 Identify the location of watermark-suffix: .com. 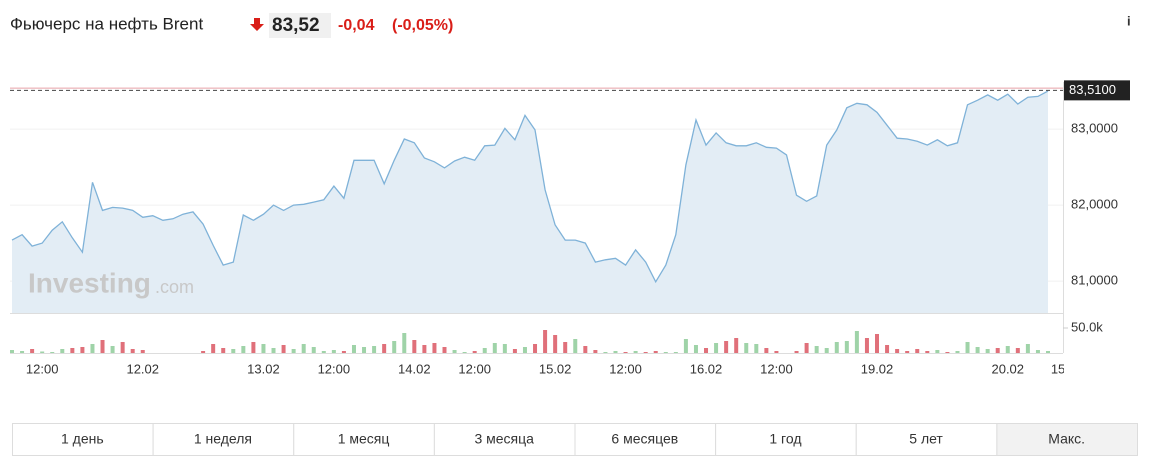
(174, 287).